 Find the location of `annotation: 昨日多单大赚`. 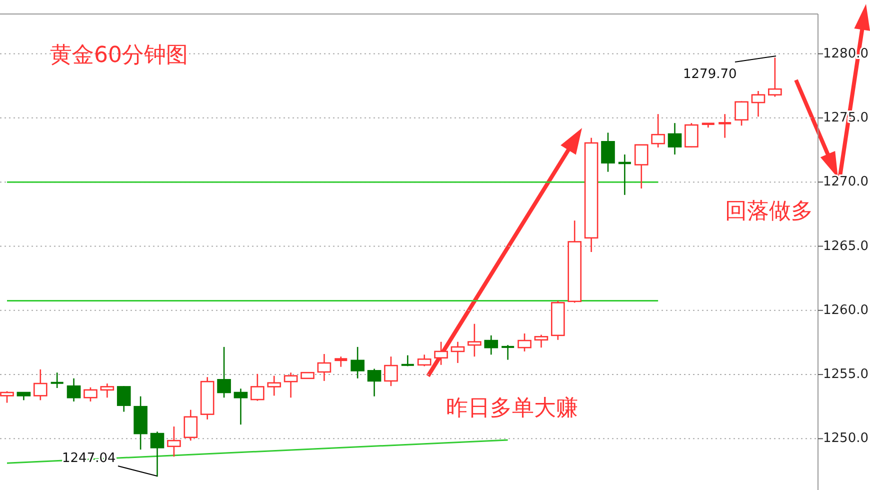

annotation: 昨日多单大赚 is located at coordinates (512, 408).